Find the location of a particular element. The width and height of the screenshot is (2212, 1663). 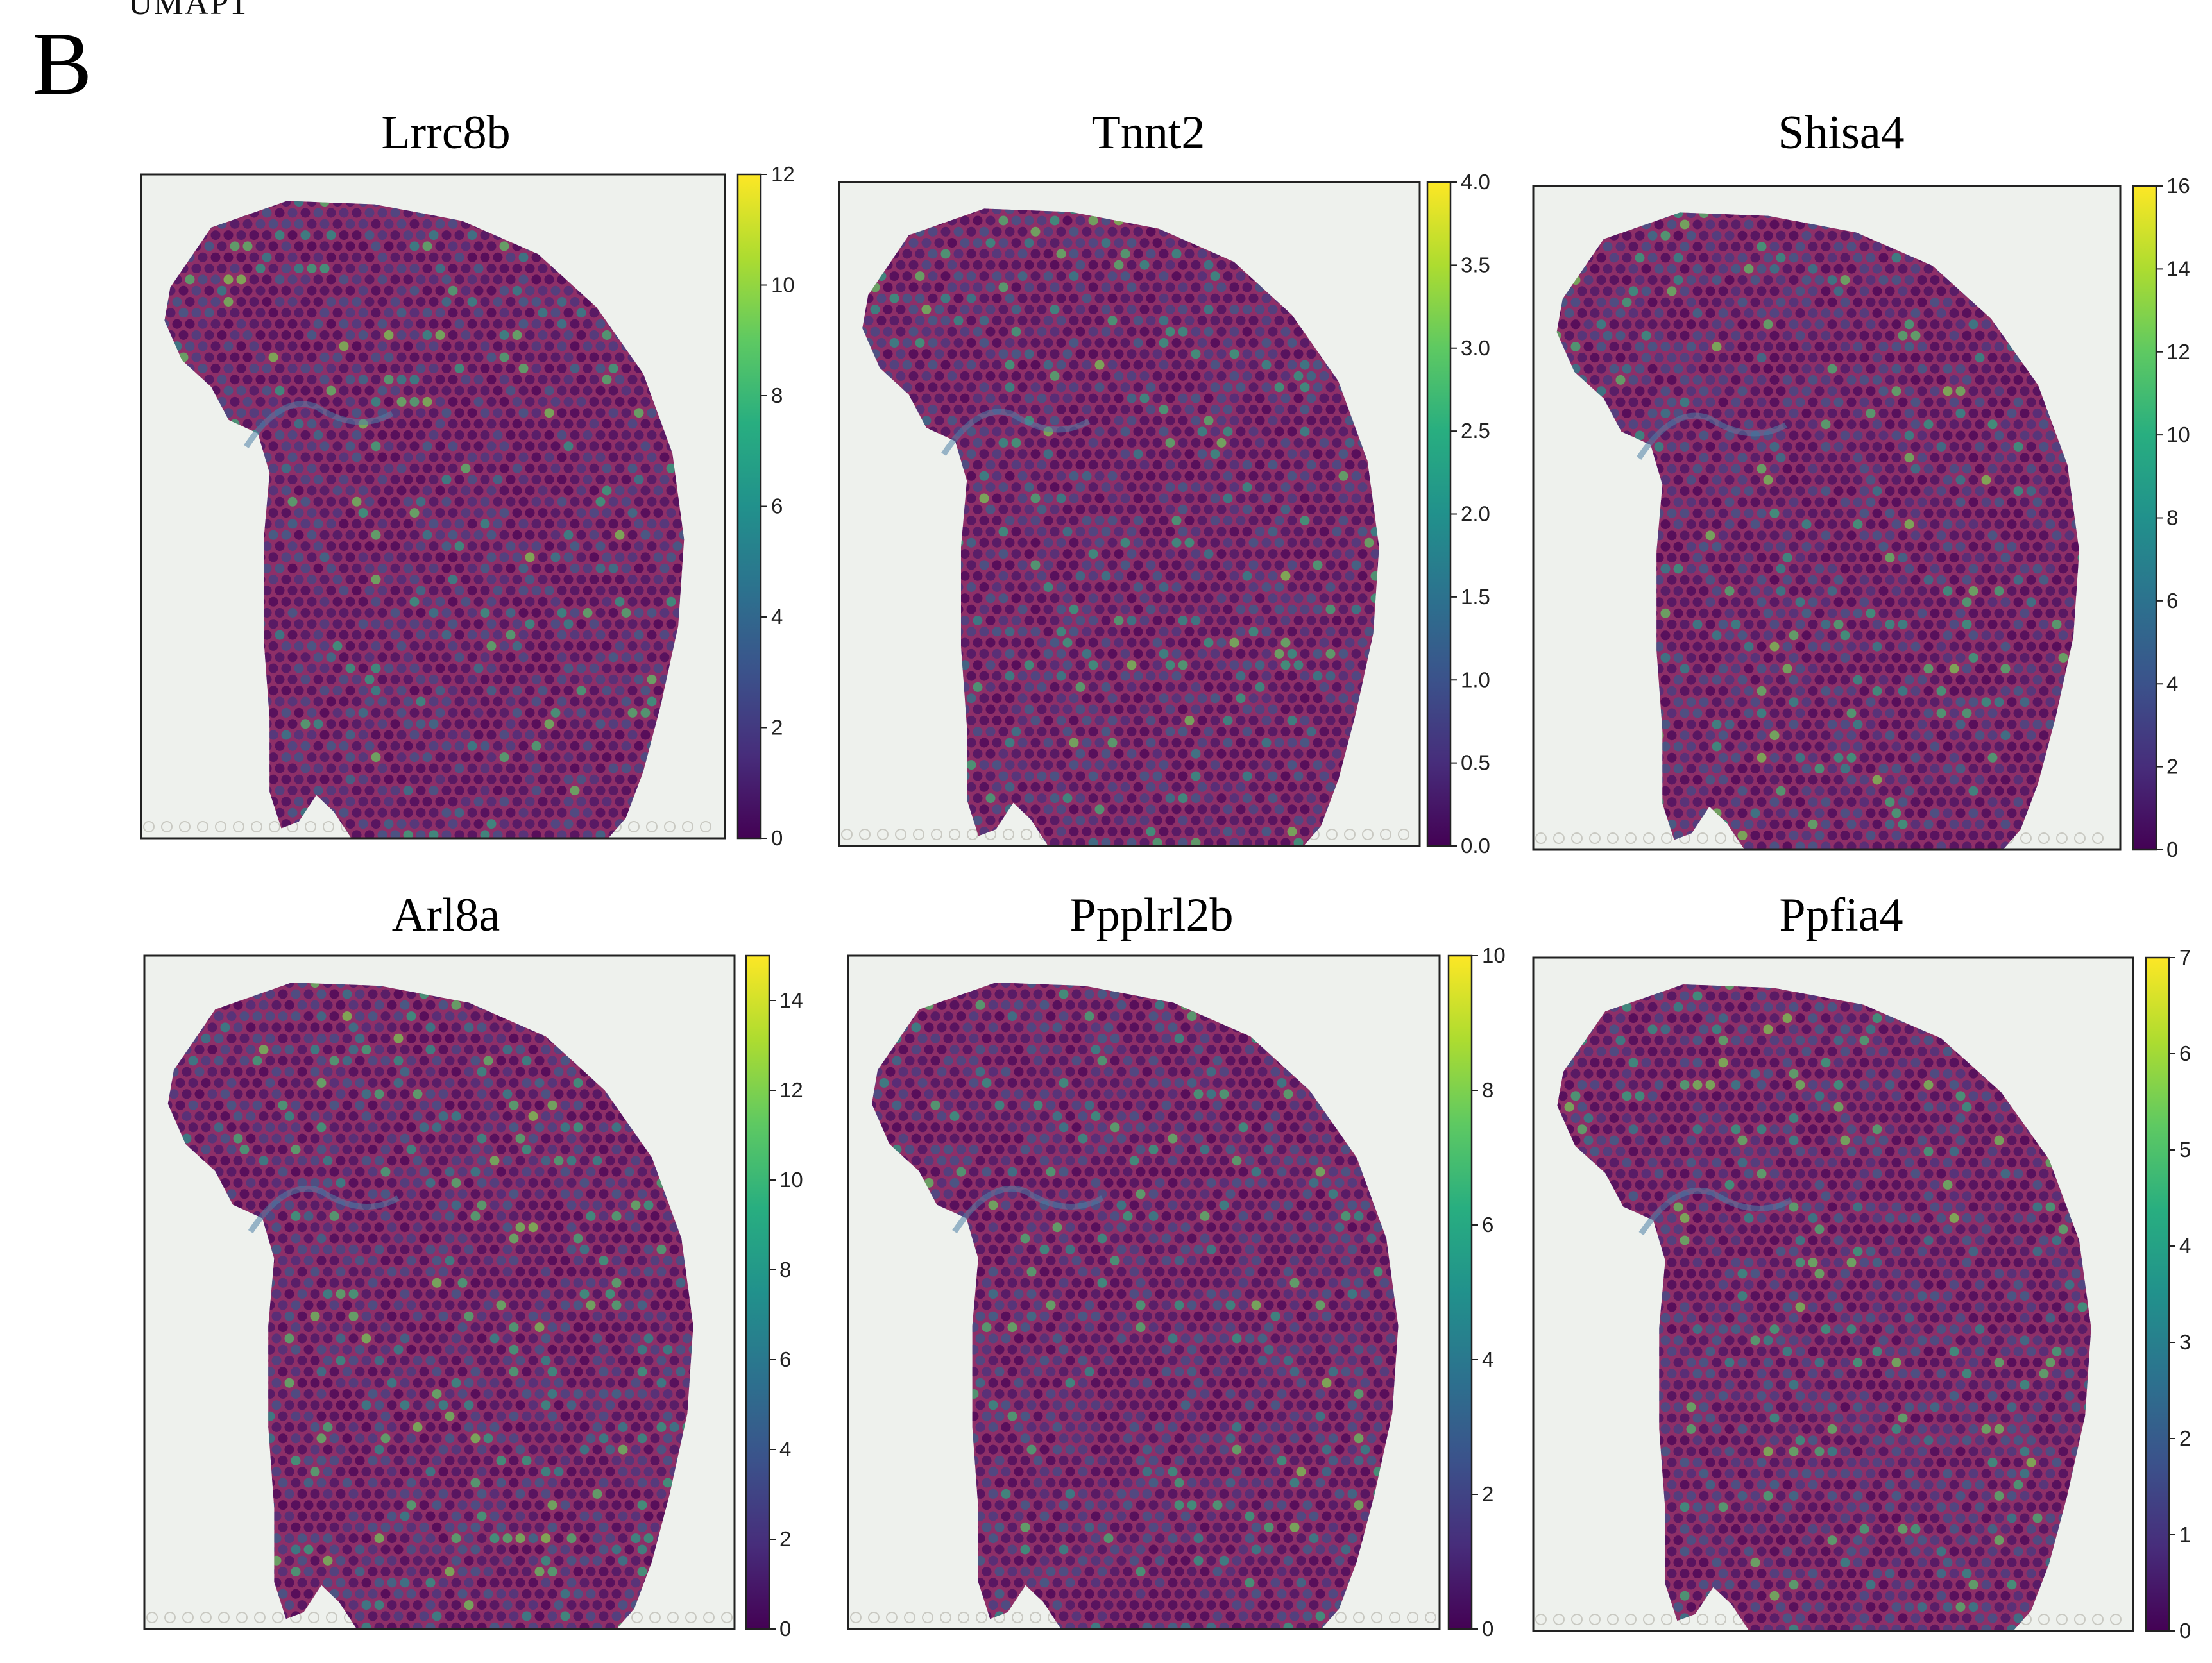

colorbar-tick-label: 7 is located at coordinates (2185, 957).